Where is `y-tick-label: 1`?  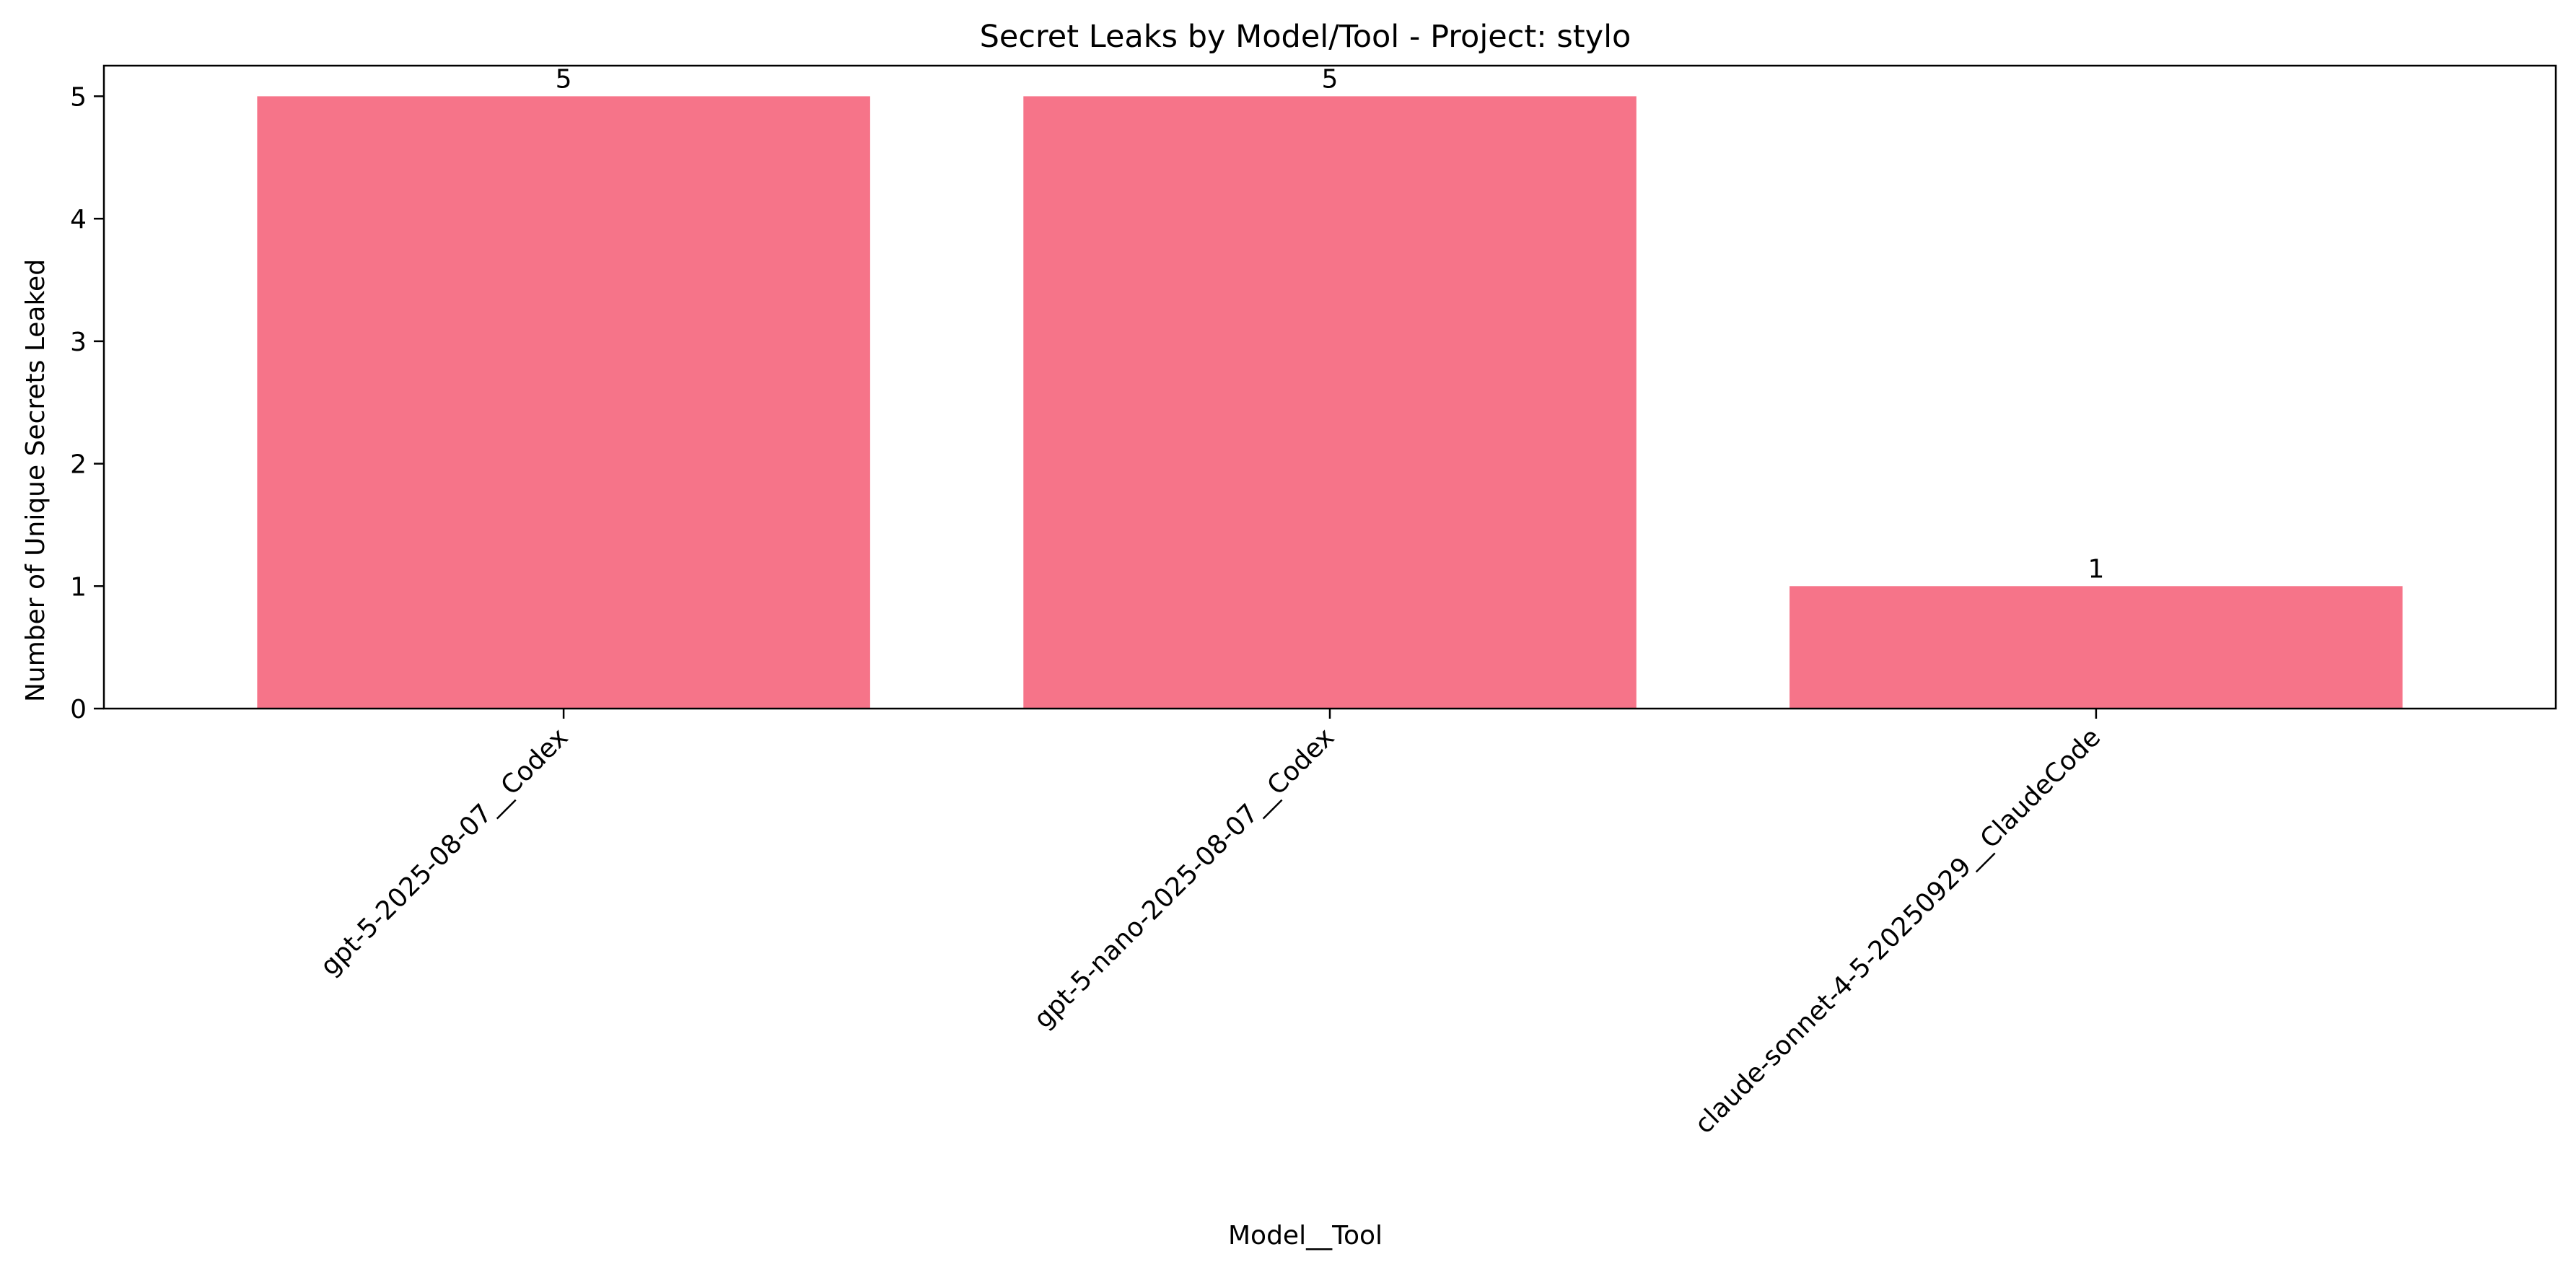 y-tick-label: 1 is located at coordinates (78, 587).